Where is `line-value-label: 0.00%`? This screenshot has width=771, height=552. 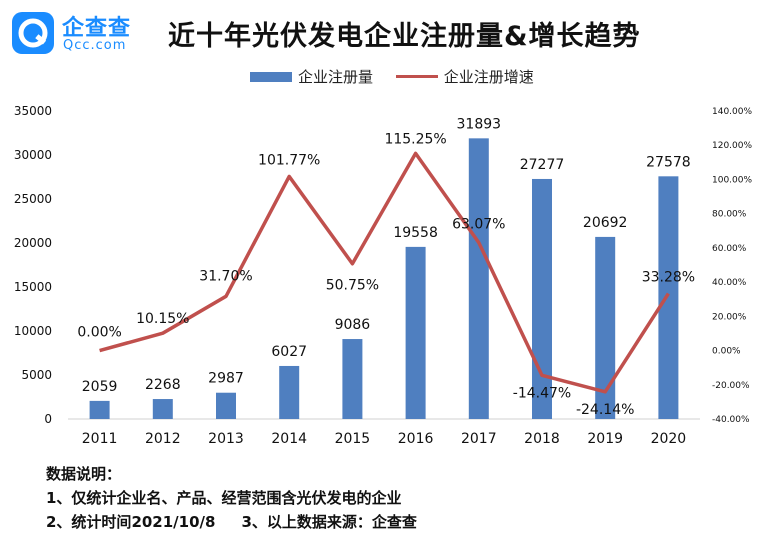 line-value-label: 0.00% is located at coordinates (99, 333).